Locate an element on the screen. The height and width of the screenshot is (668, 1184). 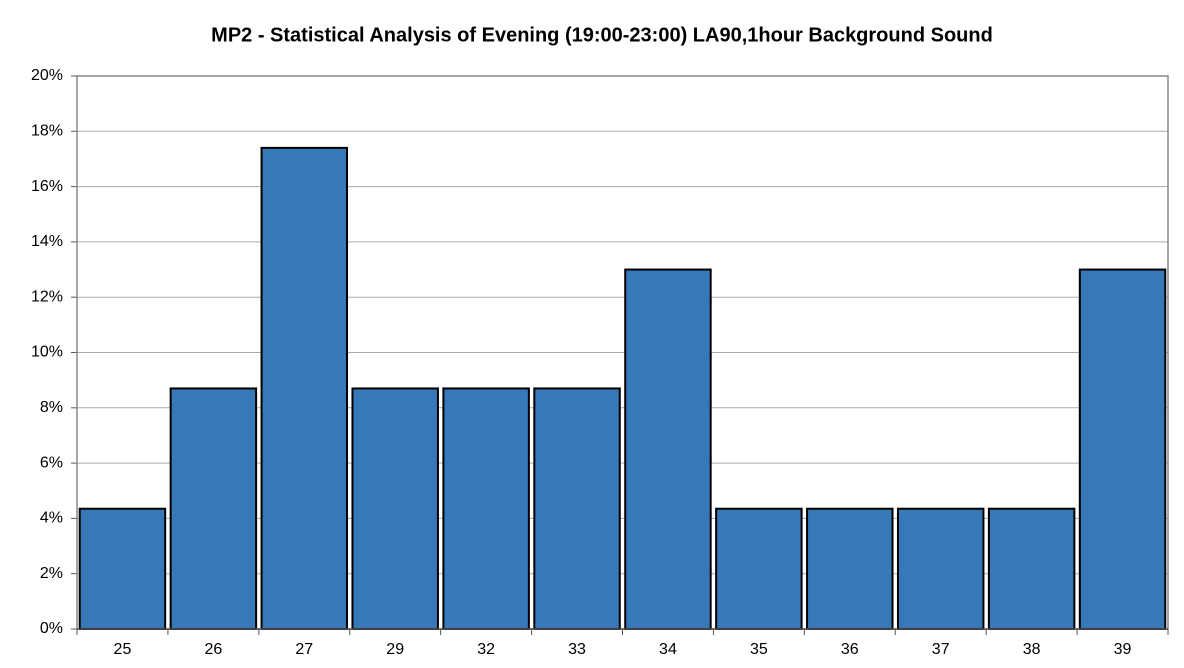
x-tick-label: 36 is located at coordinates (850, 649).